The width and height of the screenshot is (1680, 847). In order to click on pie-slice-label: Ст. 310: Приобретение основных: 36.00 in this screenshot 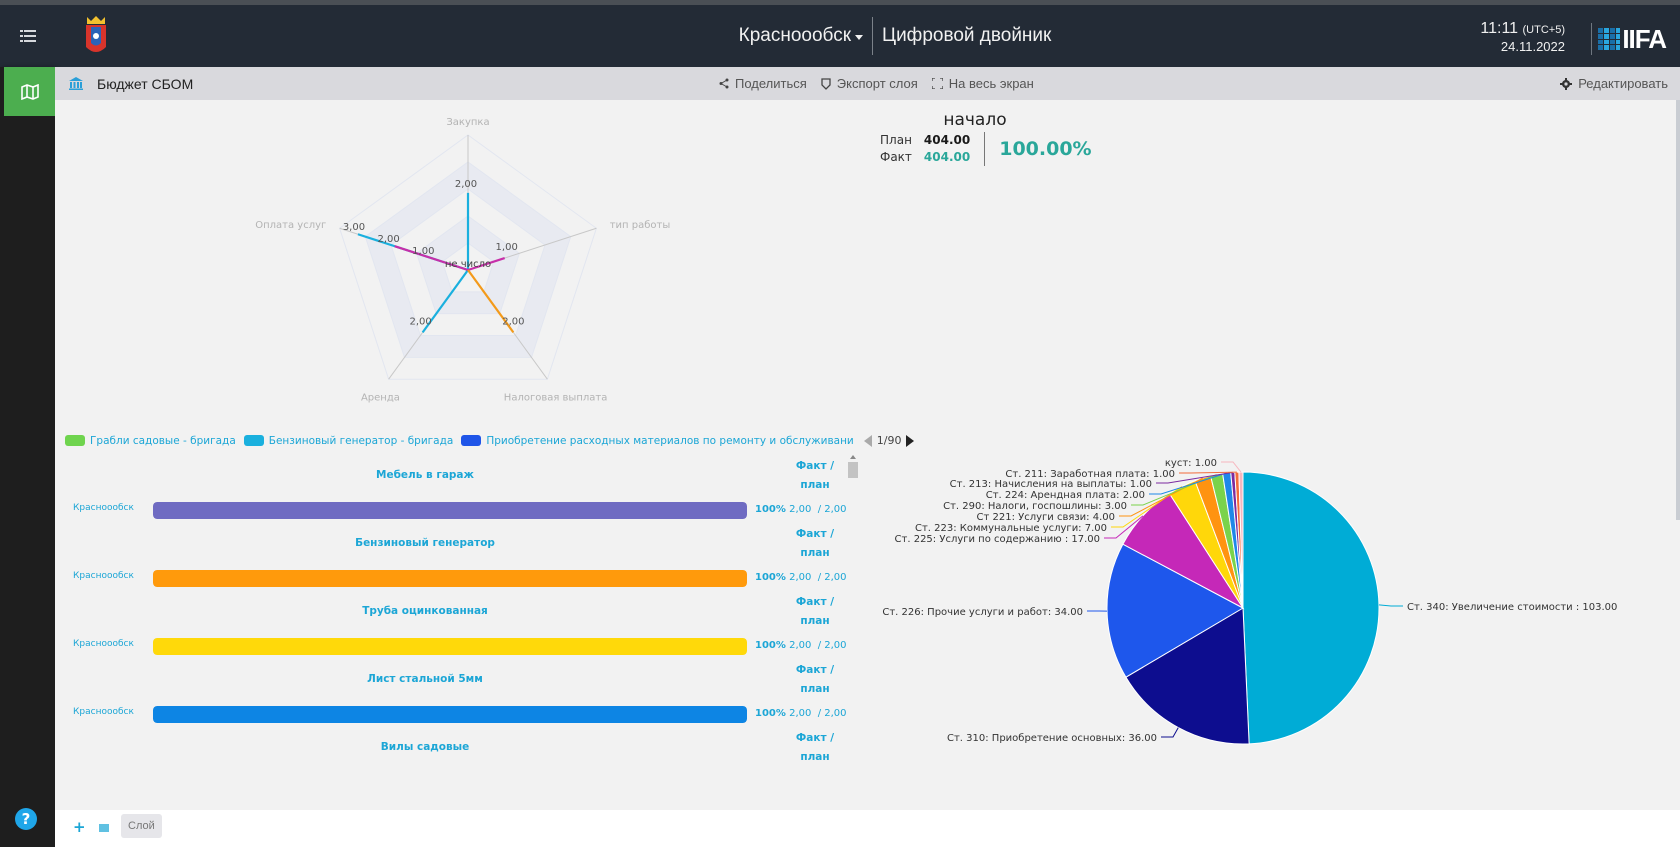, I will do `click(1052, 738)`.